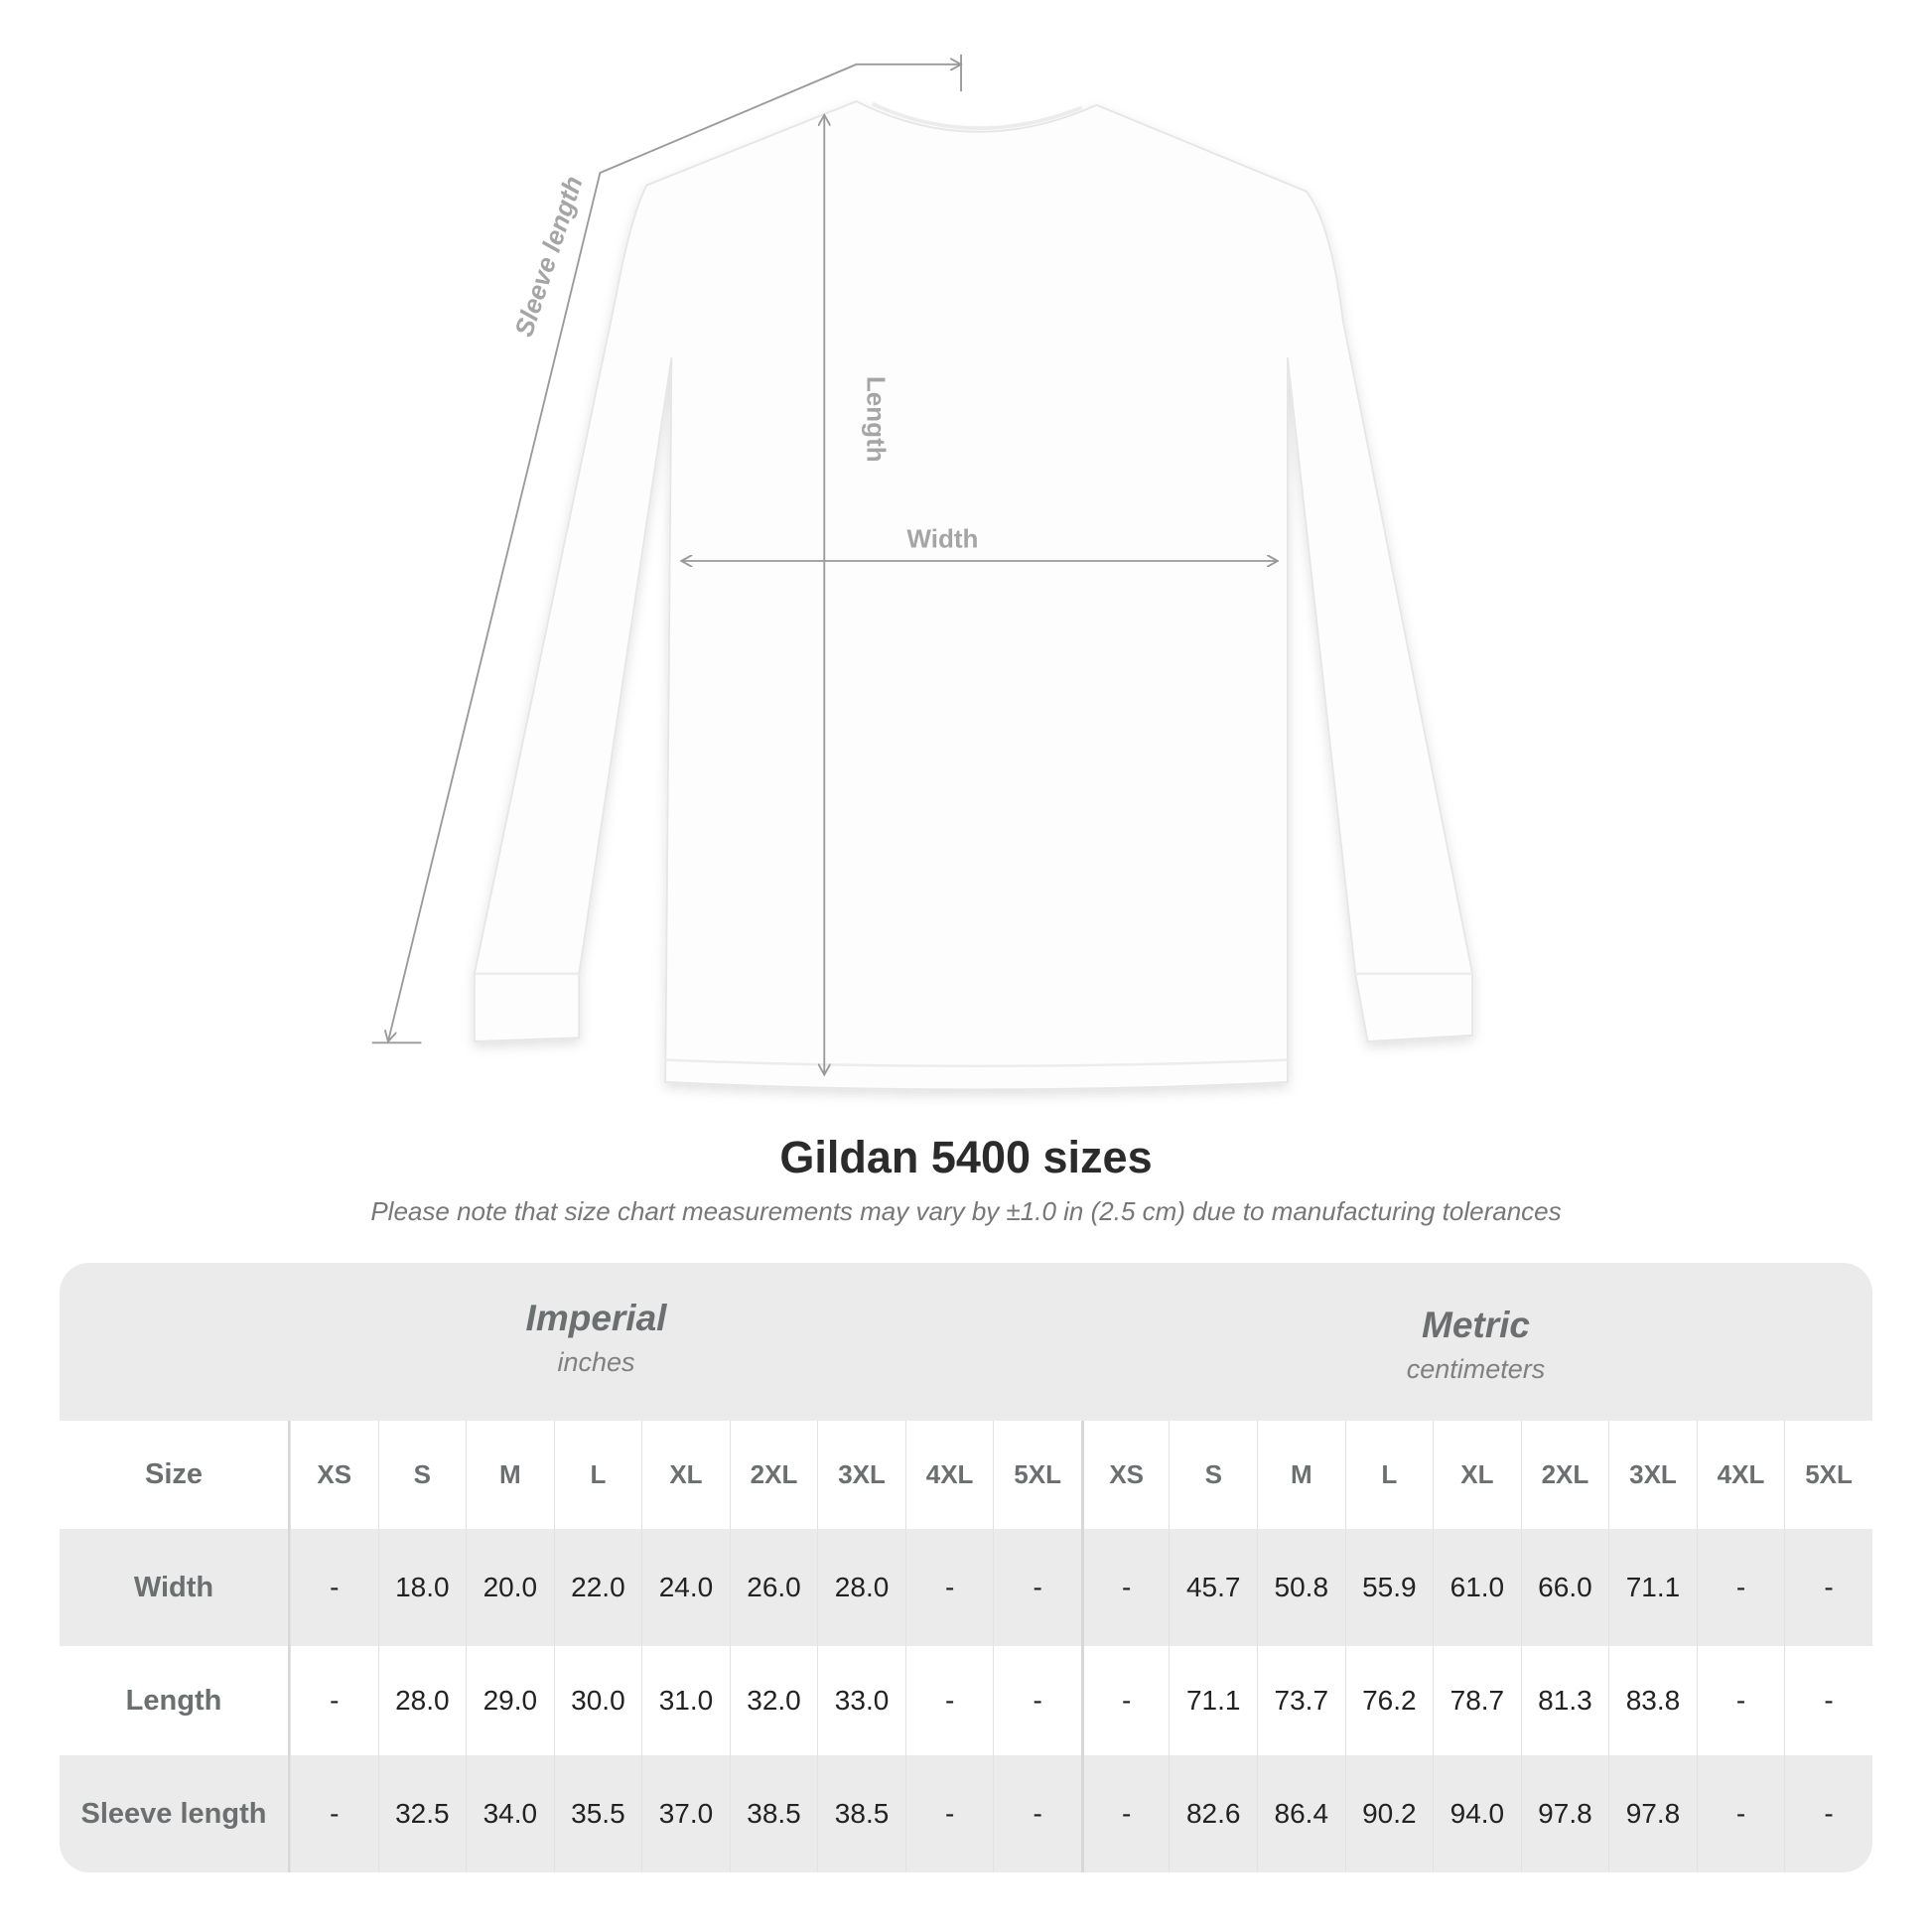 This screenshot has height=1932, width=1932. Describe the element at coordinates (597, 1475) in the screenshot. I see `imperial-size-header: L` at that location.